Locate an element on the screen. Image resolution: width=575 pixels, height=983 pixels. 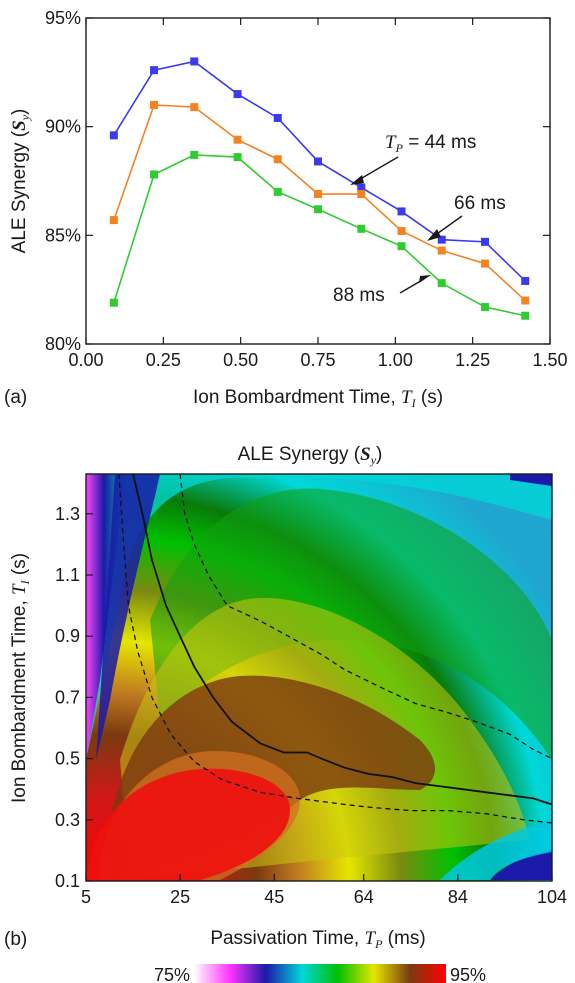
heatmap-title: ALE Synergy (Sy) is located at coordinates (310, 455).